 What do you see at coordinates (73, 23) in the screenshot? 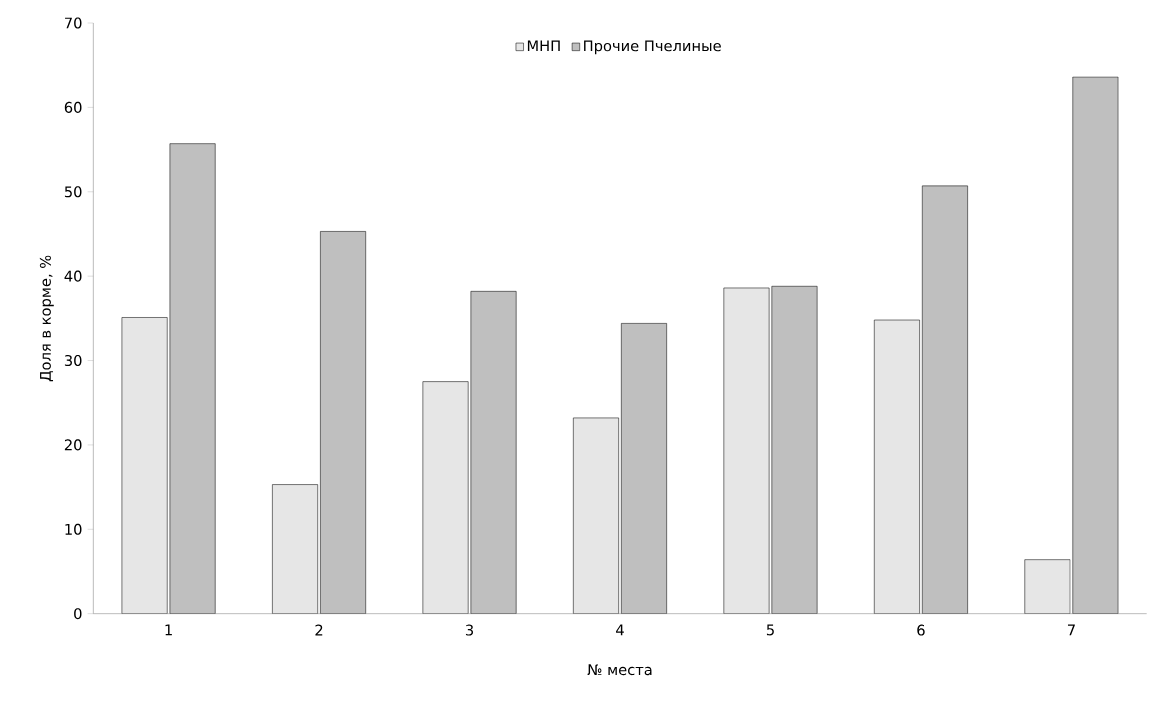
I see `y-tick-label: 70` at bounding box center [73, 23].